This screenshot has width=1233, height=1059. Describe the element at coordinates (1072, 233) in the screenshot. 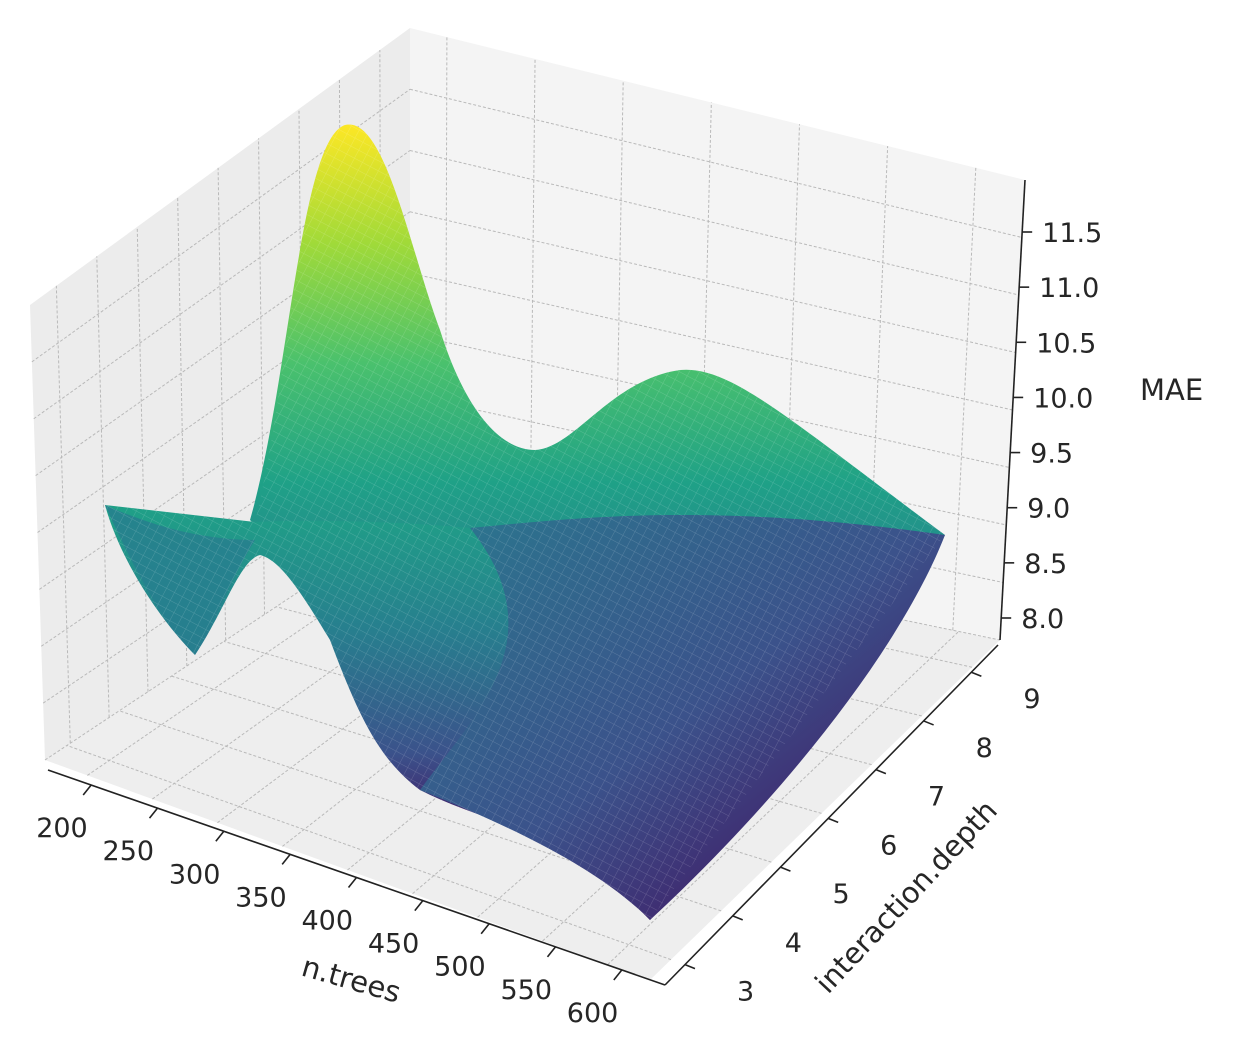

I see `z-tick-label: 11.5` at that location.